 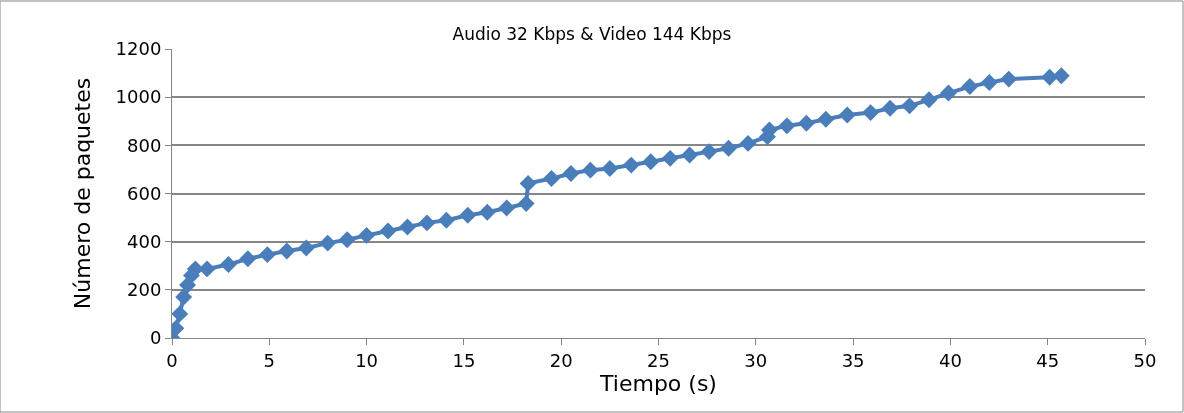 I want to click on y-tick-label: 0, so click(x=155, y=338).